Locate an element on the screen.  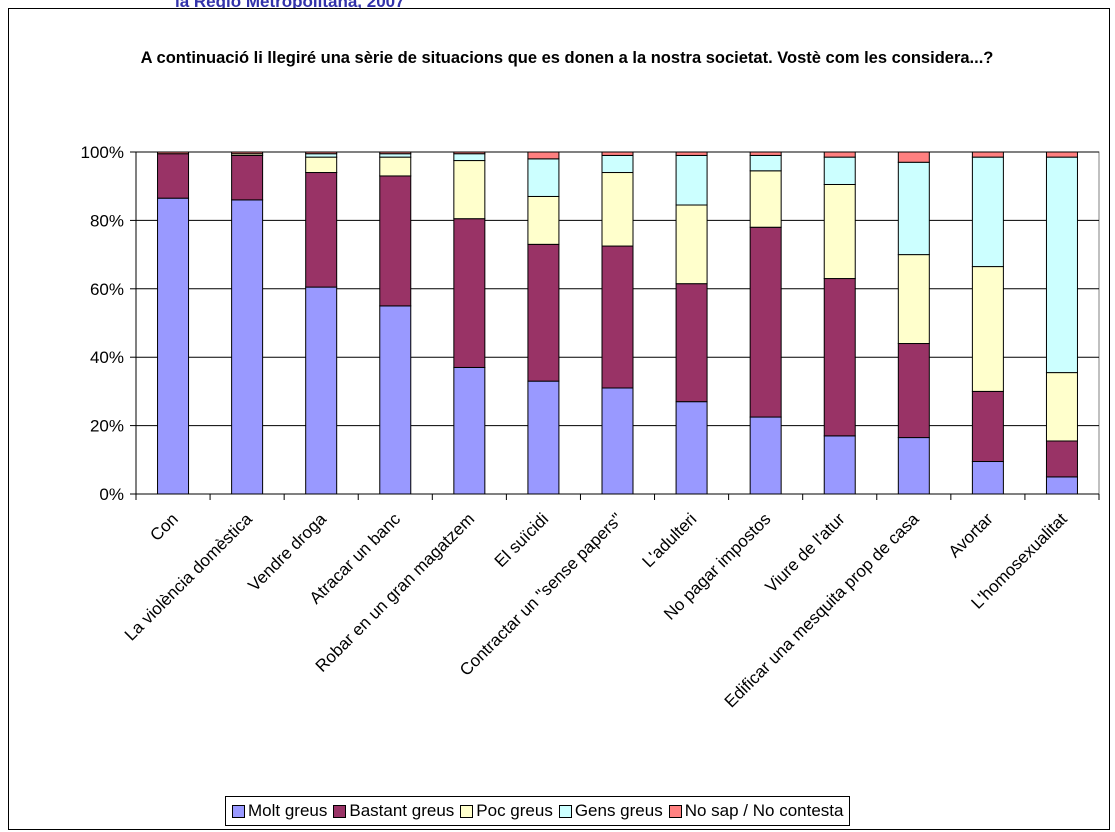
y-tick-label: 80% is located at coordinates (107, 220).